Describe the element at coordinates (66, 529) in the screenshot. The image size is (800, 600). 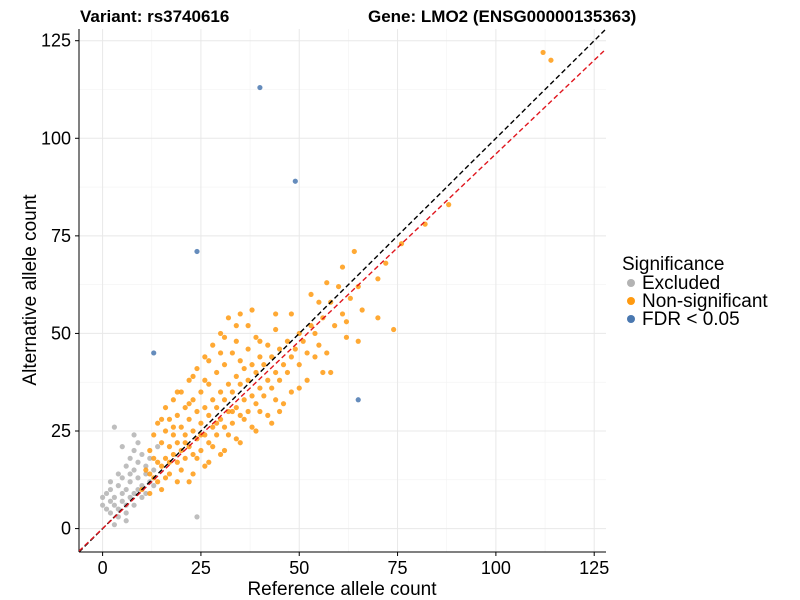
I see `y-tick-label: 0` at that location.